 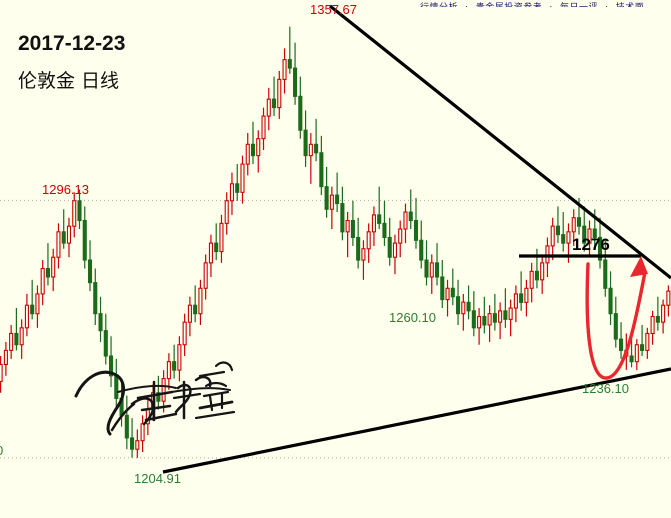 I want to click on clipped-header-strip: 行情分析 · 贵金属投资参考 · 每日一评 · 技术面, so click(x=545, y=3).